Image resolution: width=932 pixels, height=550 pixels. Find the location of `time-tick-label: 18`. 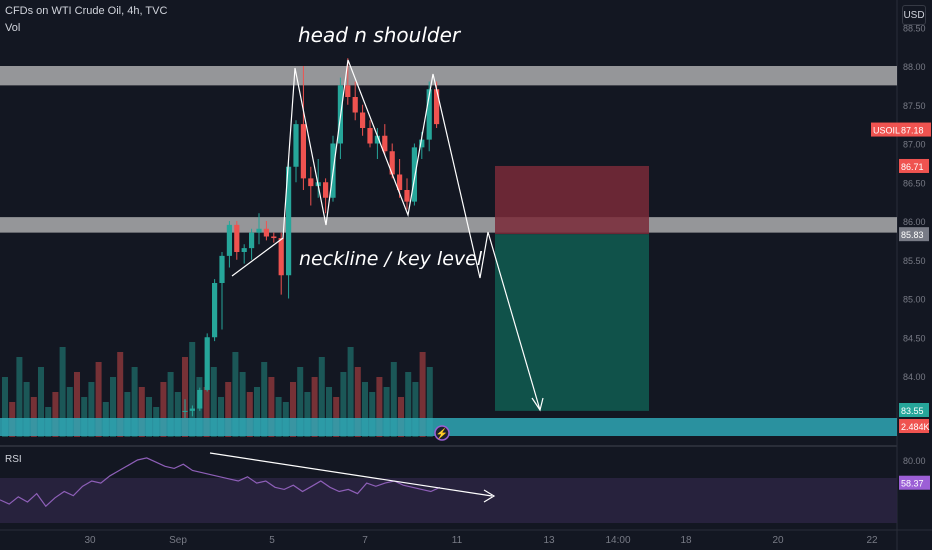

time-tick-label: 18 is located at coordinates (686, 540).